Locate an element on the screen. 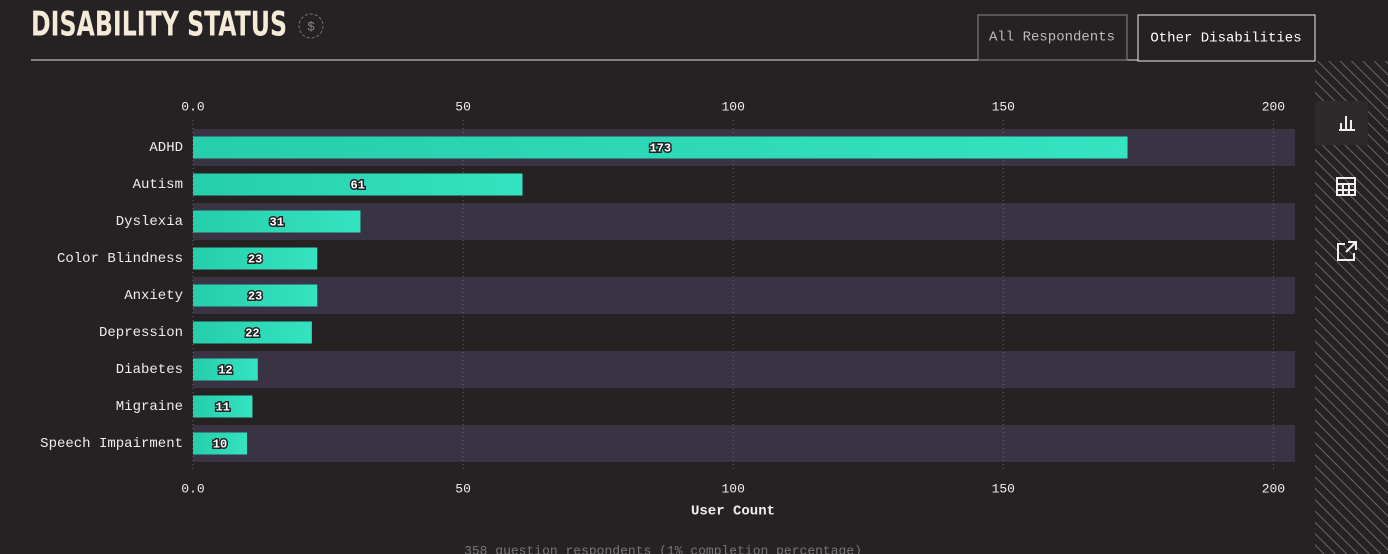 The width and height of the screenshot is (1388, 554). x-tick-label-top: 150 is located at coordinates (1003, 106).